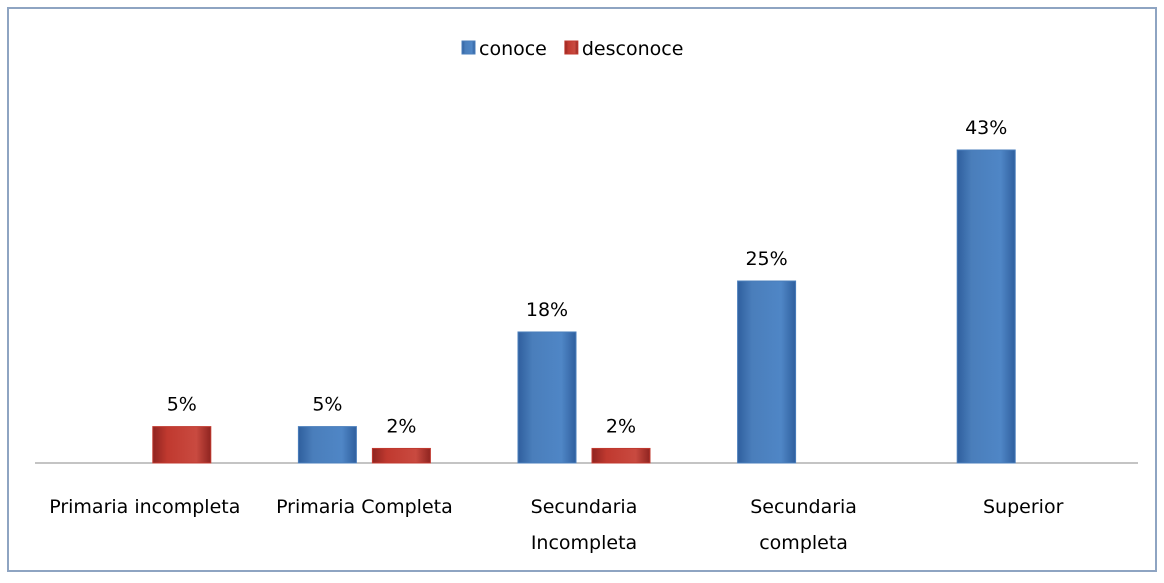 Image resolution: width=1164 pixels, height=583 pixels. I want to click on x-tick-label: Secundaria Incompleta, so click(584, 525).